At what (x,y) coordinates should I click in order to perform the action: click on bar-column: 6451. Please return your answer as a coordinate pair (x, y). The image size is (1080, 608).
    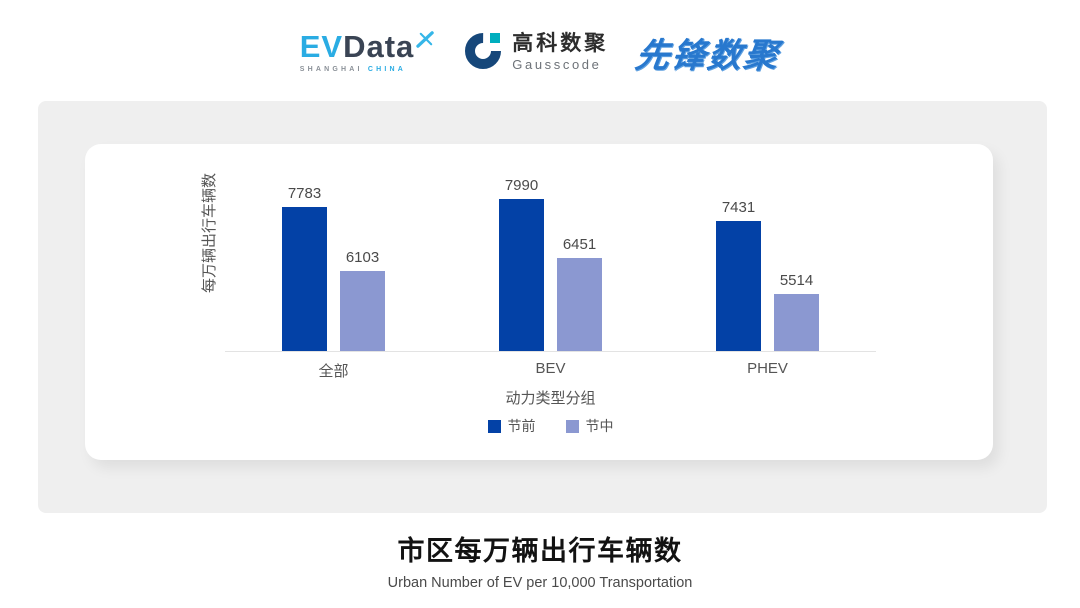
    Looking at the image, I should click on (579, 293).